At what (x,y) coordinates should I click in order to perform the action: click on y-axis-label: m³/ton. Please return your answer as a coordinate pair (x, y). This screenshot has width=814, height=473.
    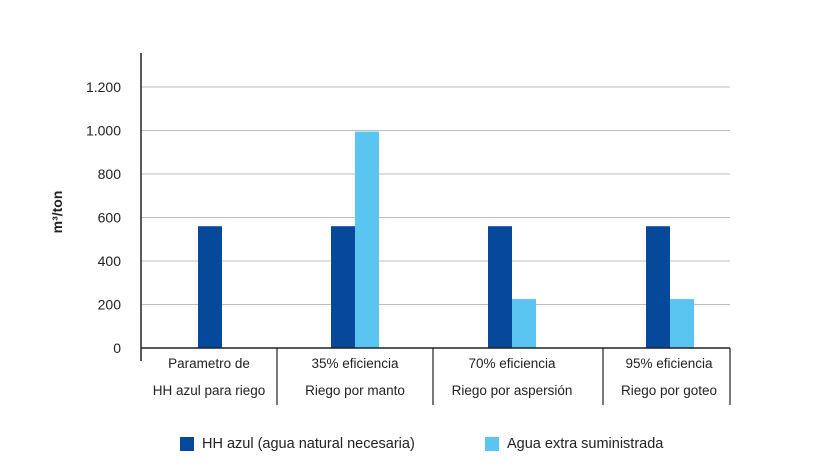
    Looking at the image, I should click on (57, 212).